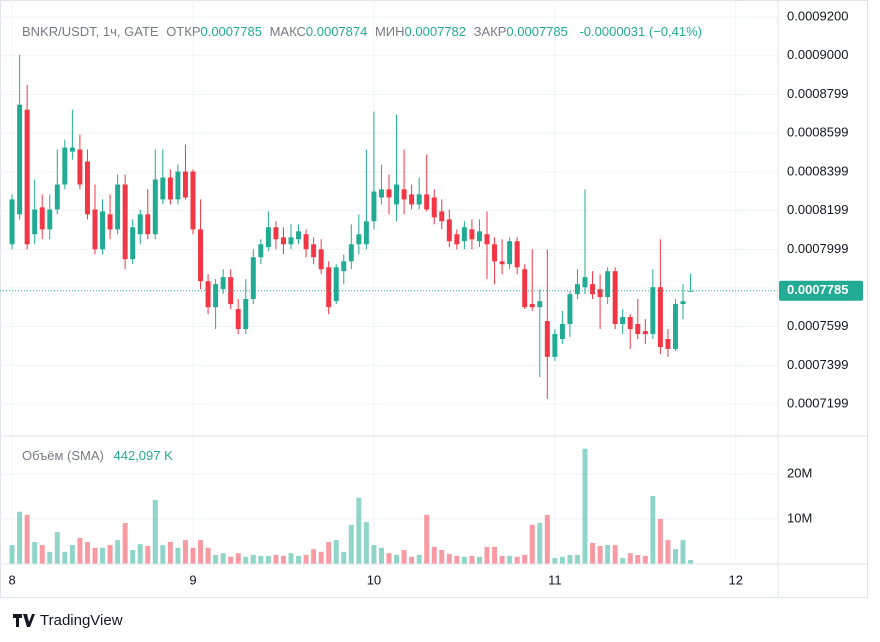 The image size is (880, 642). Describe the element at coordinates (63, 455) in the screenshot. I see `volume-name: Объём (SMA)` at that location.